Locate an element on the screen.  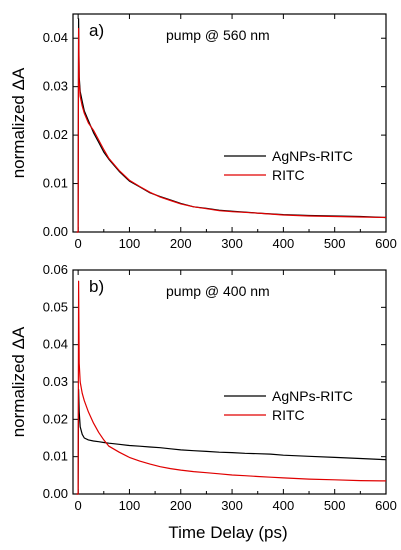
x-axis-title: Time Delay (ps) is located at coordinates (227, 532).